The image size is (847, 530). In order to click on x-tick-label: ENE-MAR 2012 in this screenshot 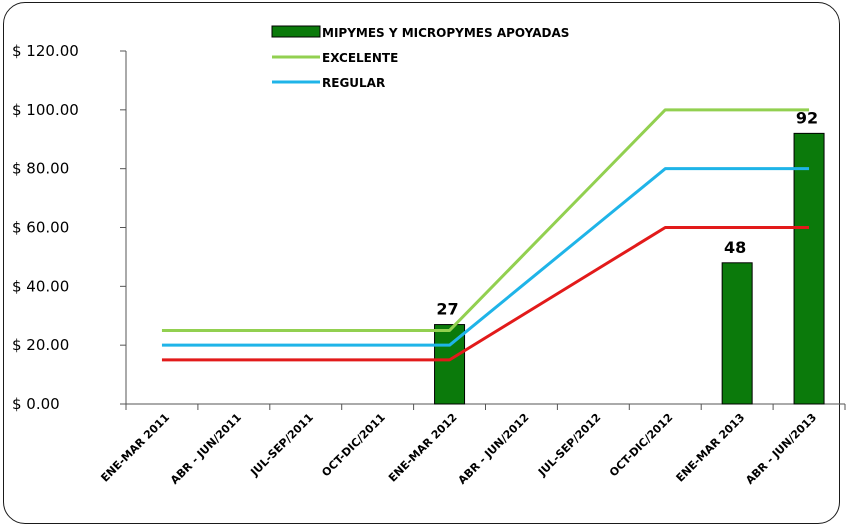, I will do `click(423, 448)`.